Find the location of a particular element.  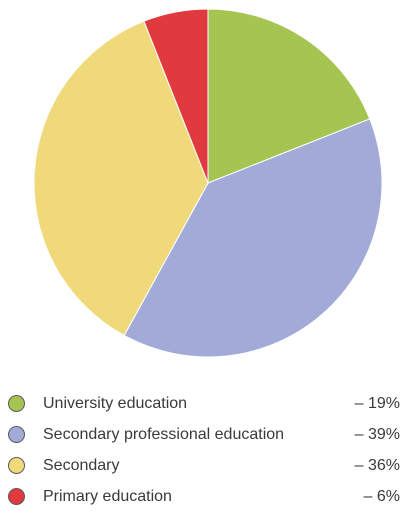

legend-item-university: University education – 19% is located at coordinates (206, 406).